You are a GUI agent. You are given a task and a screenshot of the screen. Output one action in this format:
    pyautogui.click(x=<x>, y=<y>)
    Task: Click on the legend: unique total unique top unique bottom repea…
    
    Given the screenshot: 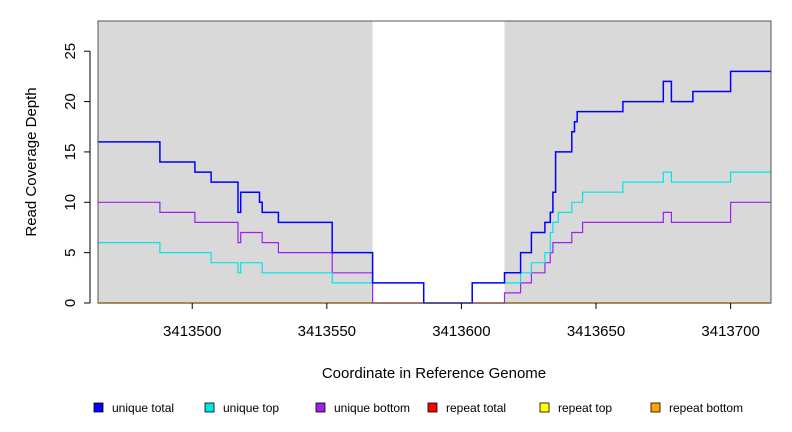 What is the action you would take?
    pyautogui.click(x=418, y=408)
    